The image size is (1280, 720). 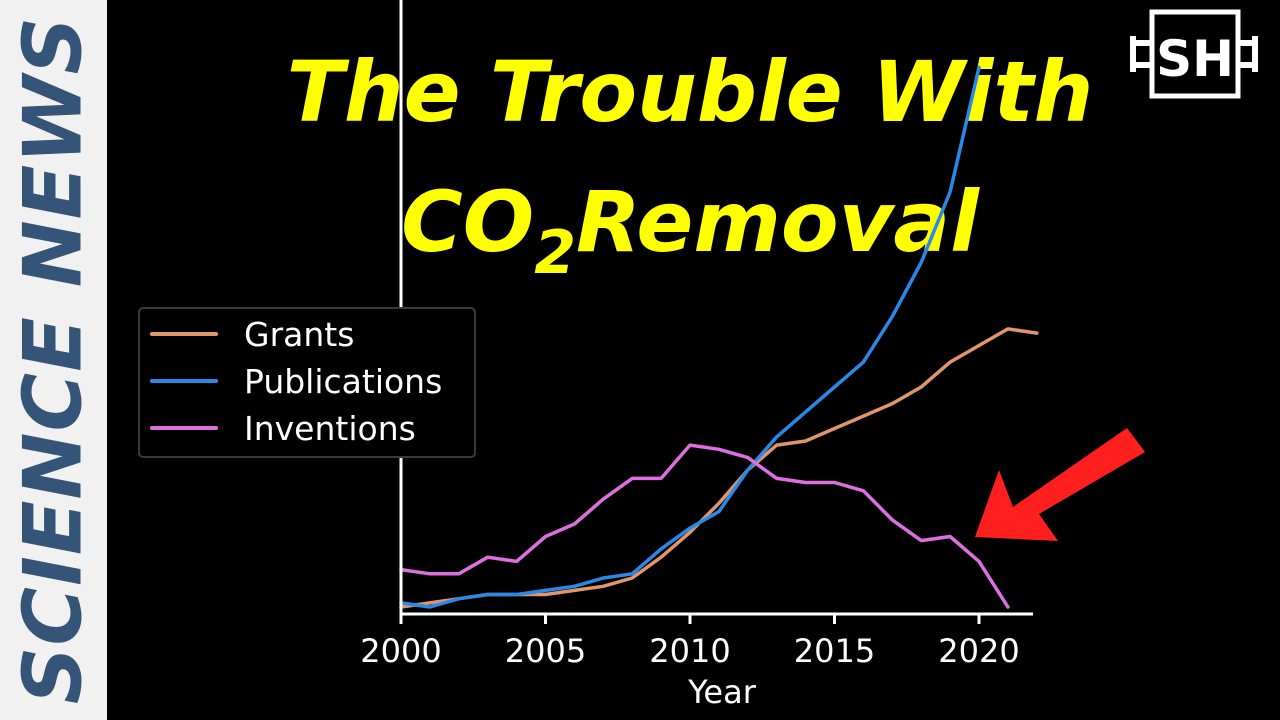 I want to click on x-axis-title: Year, so click(x=722, y=692).